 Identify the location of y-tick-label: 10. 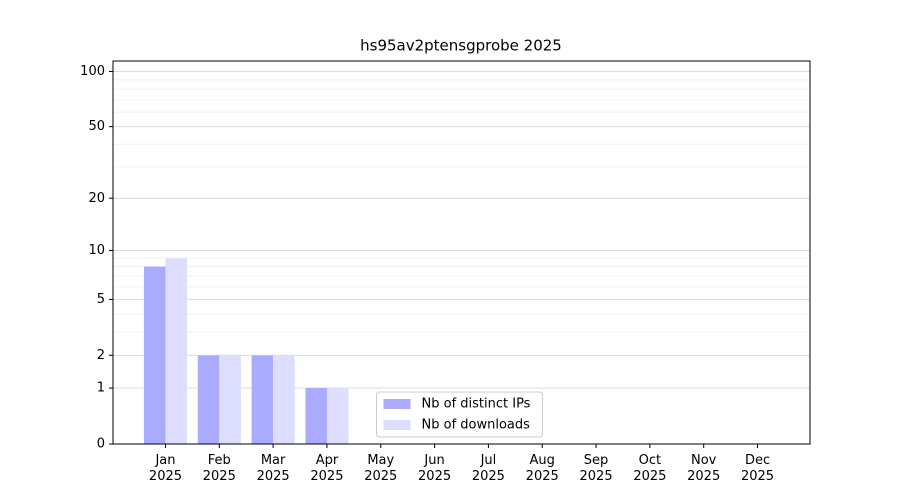
(96, 250).